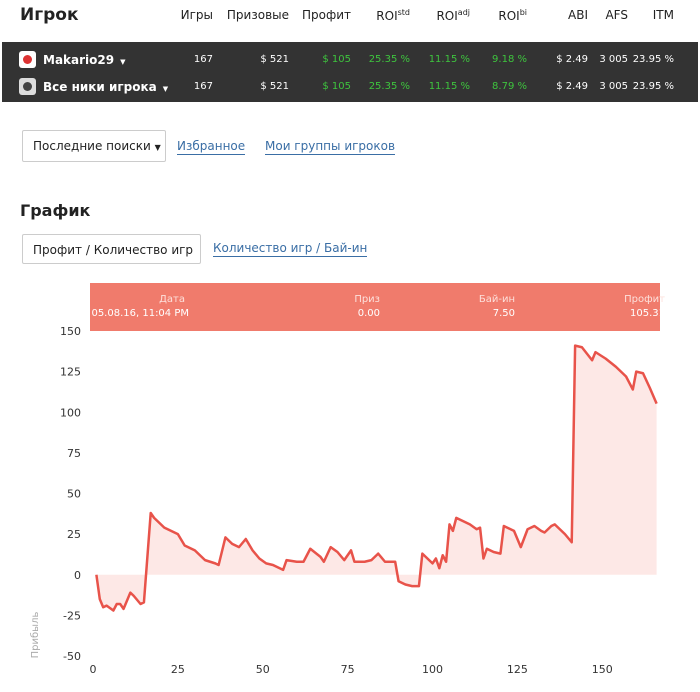 The height and width of the screenshot is (692, 700). What do you see at coordinates (70, 331) in the screenshot?
I see `y-tick-label: 150` at bounding box center [70, 331].